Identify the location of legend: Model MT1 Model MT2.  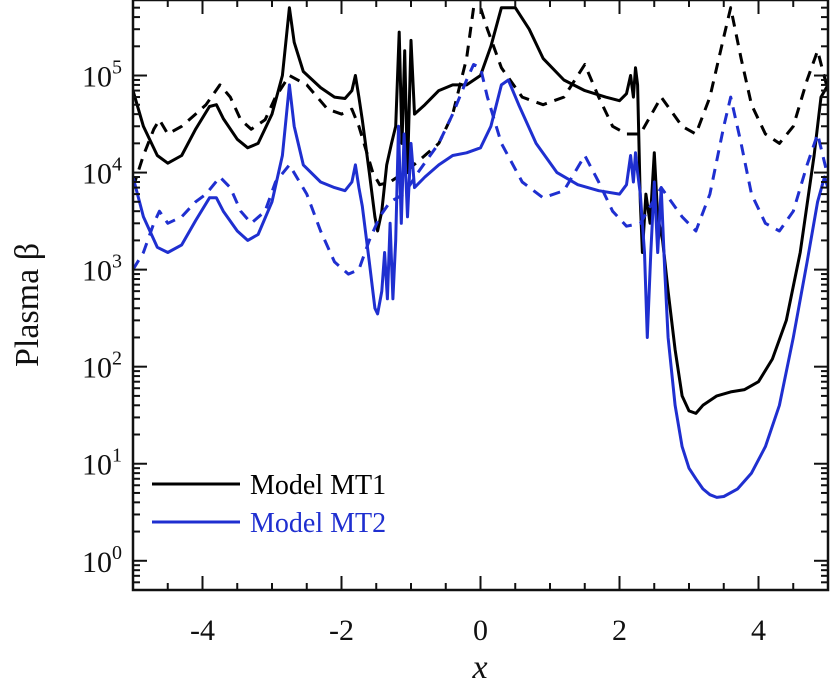
(269, 504).